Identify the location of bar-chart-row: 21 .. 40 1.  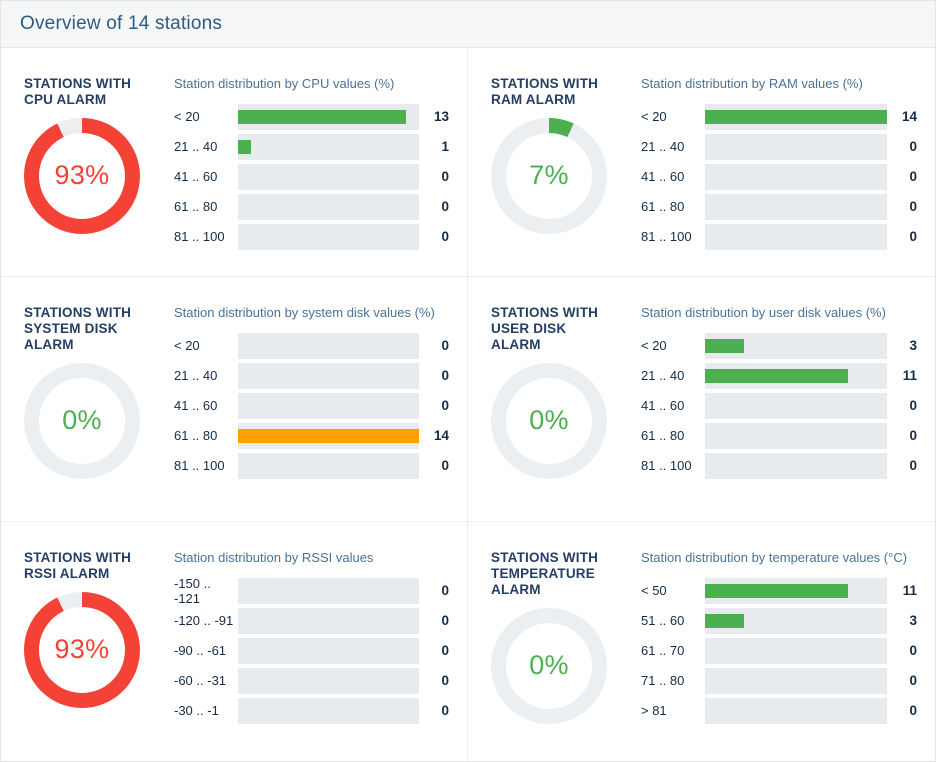
(311, 147).